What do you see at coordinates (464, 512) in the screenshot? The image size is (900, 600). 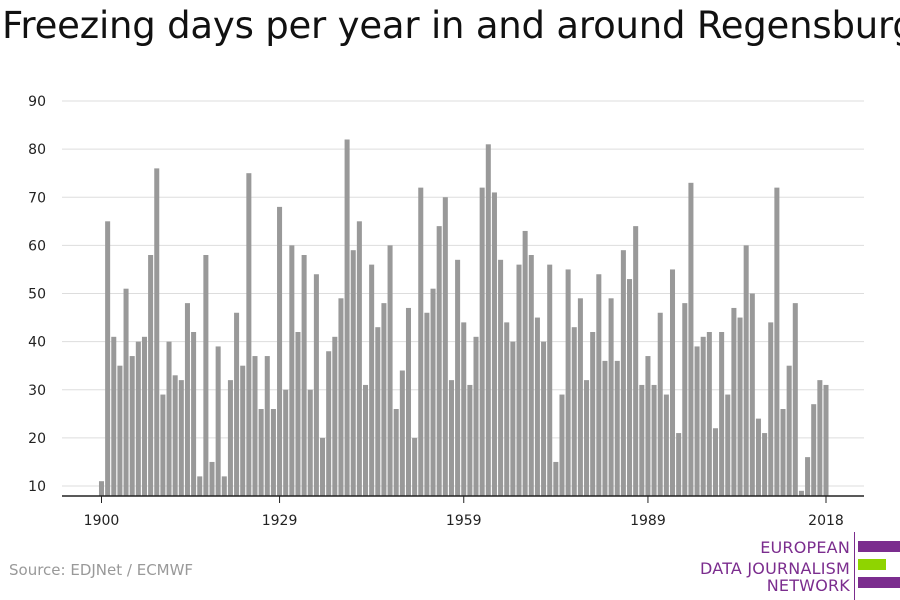 I see `x-axis-ticks: 1900 1929 1959 1989 2018` at bounding box center [464, 512].